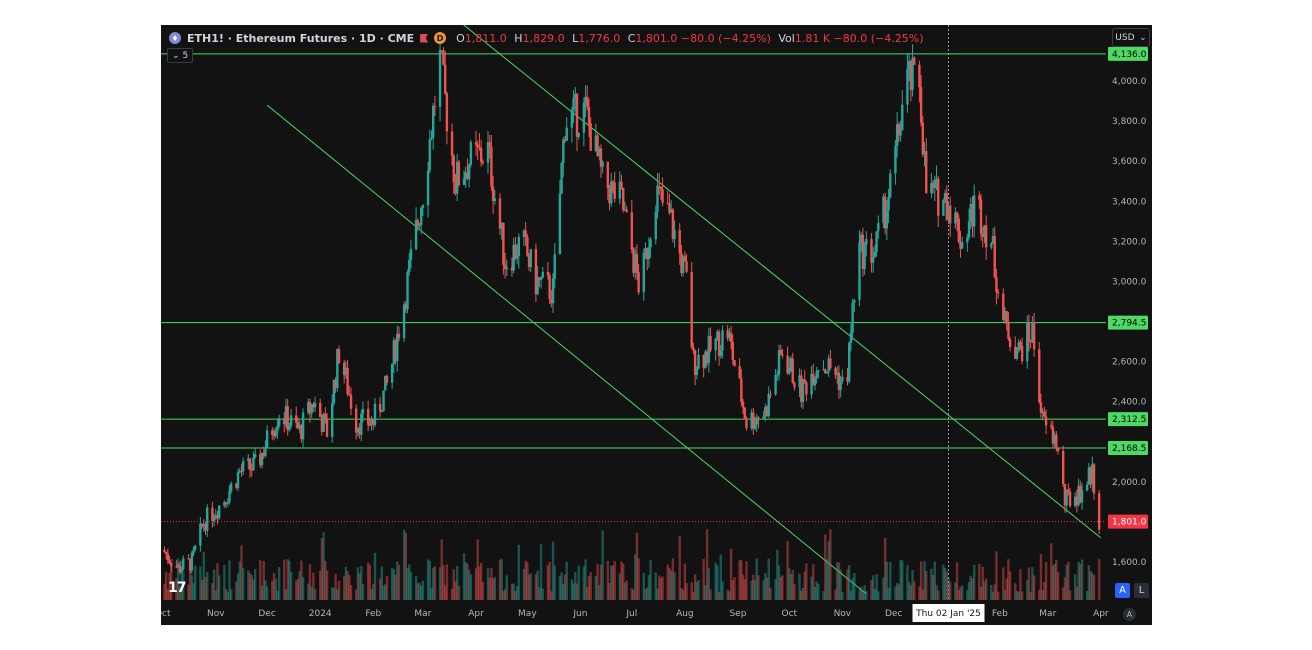  I want to click on d-badge: D, so click(440, 38).